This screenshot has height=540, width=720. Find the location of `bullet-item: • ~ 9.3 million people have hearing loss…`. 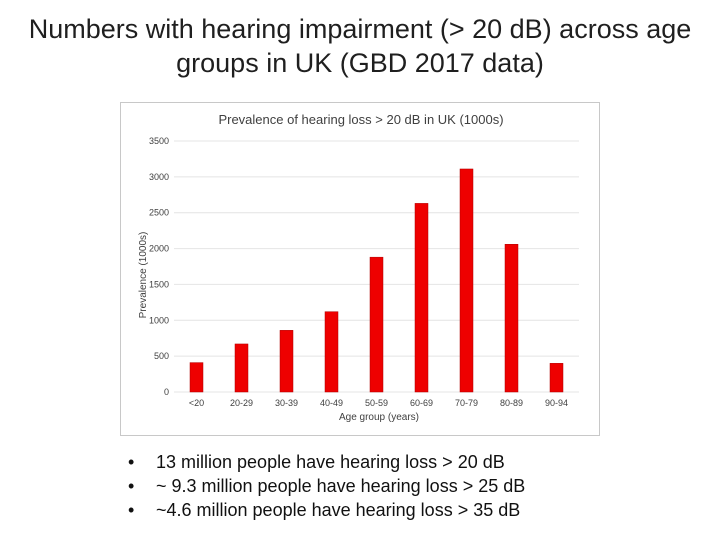

bullet-item: • ~ 9.3 million people have hearing loss… is located at coordinates (418, 486).